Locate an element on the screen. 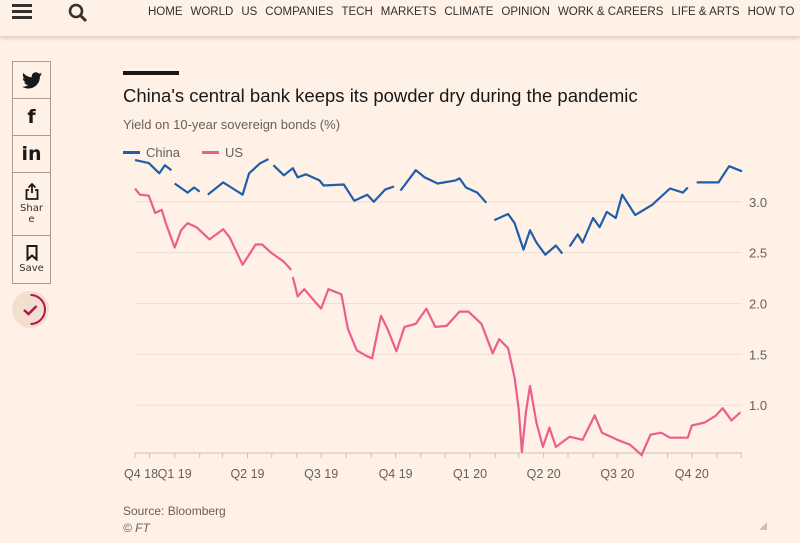 This screenshot has height=543, width=800. share-toolbar: f in Shar e Save is located at coordinates (31, 172).